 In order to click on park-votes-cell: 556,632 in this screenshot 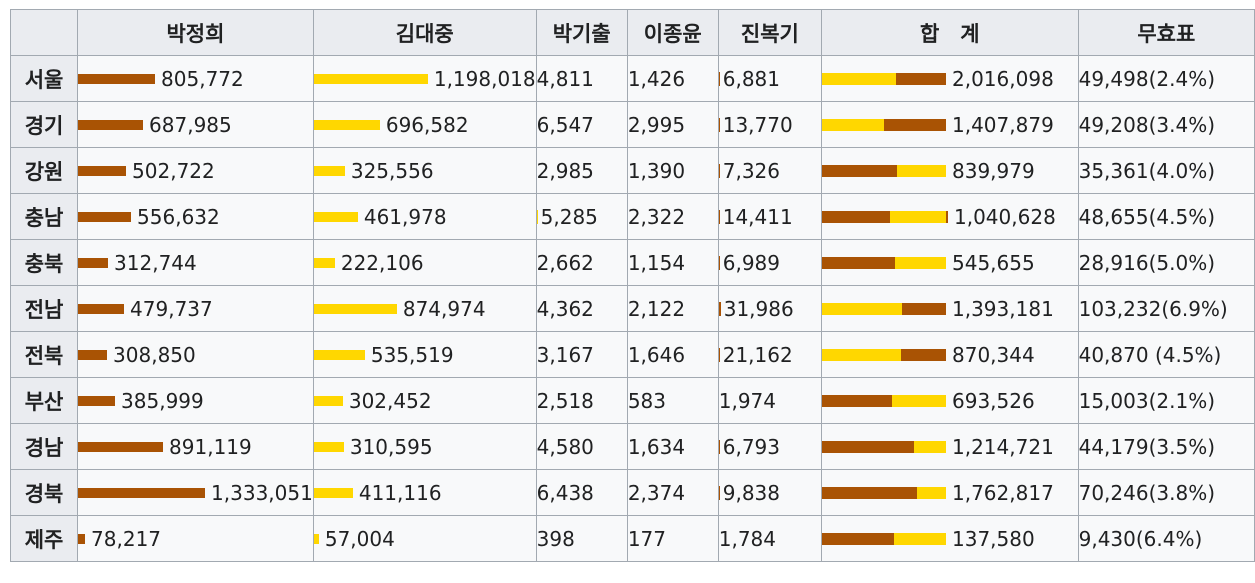, I will do `click(195, 216)`.